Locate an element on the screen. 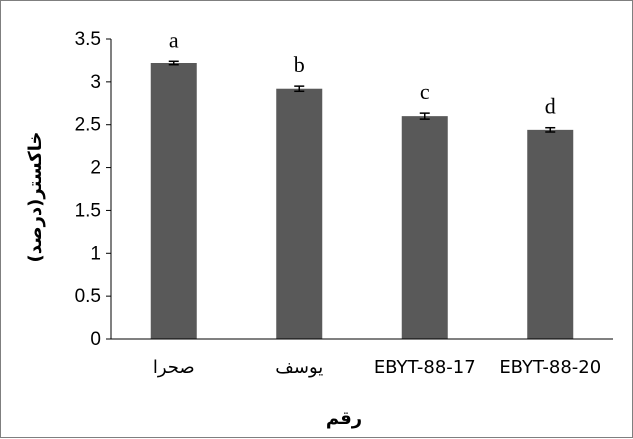  y-axis-ticks: 0 0.5 1 1.5 2 2.5 3 3.5 is located at coordinates (93, 189).